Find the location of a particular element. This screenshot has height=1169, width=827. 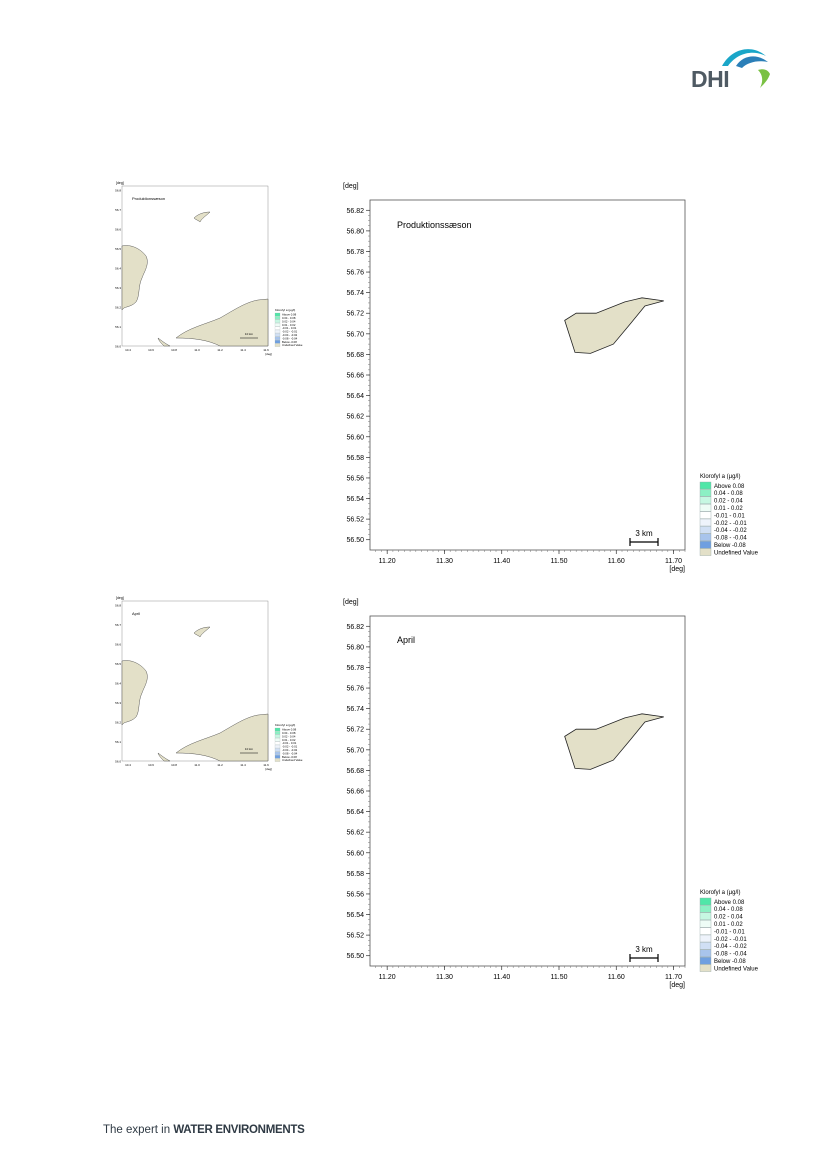

footer-tagline: The expert in WATER ENVIRONMENTS is located at coordinates (204, 1130).